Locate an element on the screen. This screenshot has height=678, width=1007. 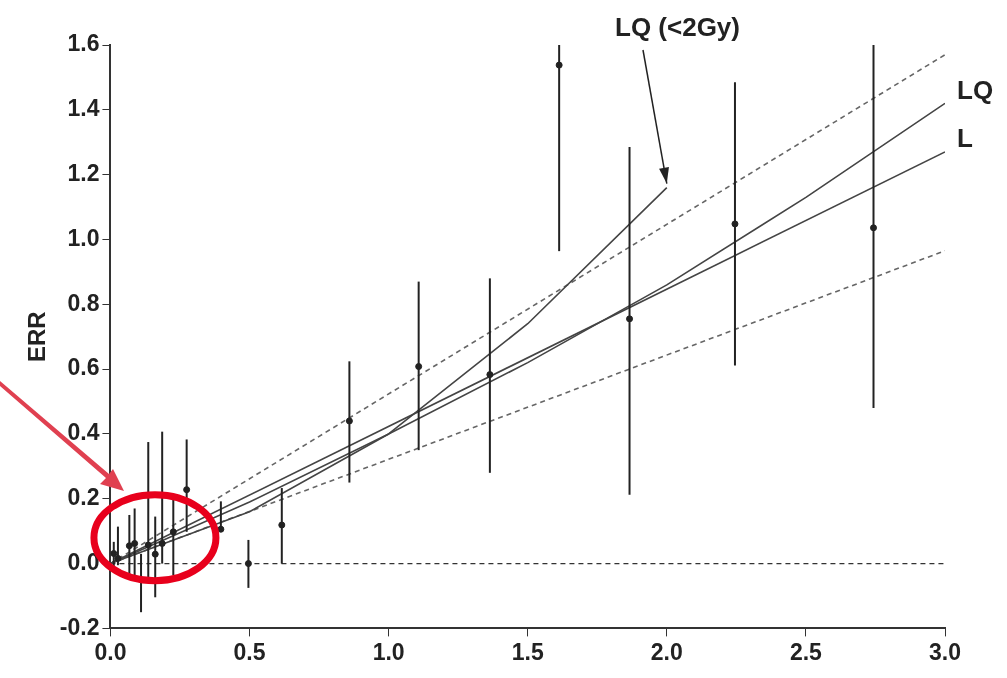
y-tick-label: 0.2 is located at coordinates (83, 497).